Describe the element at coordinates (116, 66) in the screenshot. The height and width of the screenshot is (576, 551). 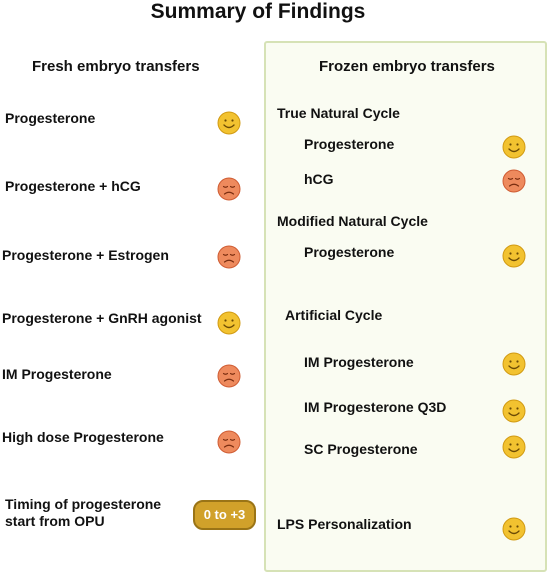
I see `fresh-heading: Fresh embryo transfers` at that location.